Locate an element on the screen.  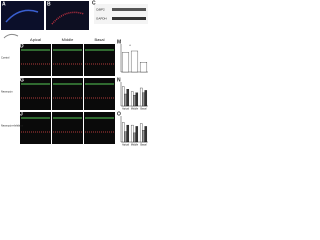
panel-b-image is located at coordinates (67, 15).